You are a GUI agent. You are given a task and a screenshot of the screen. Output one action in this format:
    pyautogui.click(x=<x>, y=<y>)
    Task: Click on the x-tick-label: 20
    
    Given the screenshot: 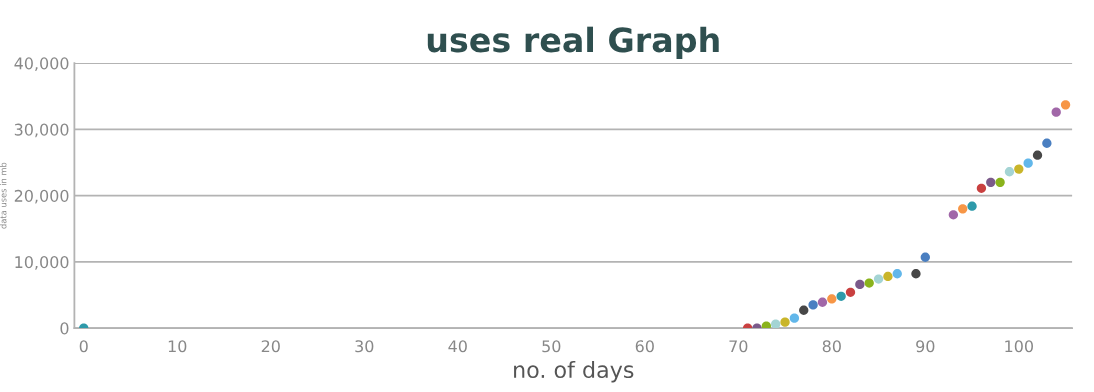 What is the action you would take?
    pyautogui.click(x=270, y=346)
    